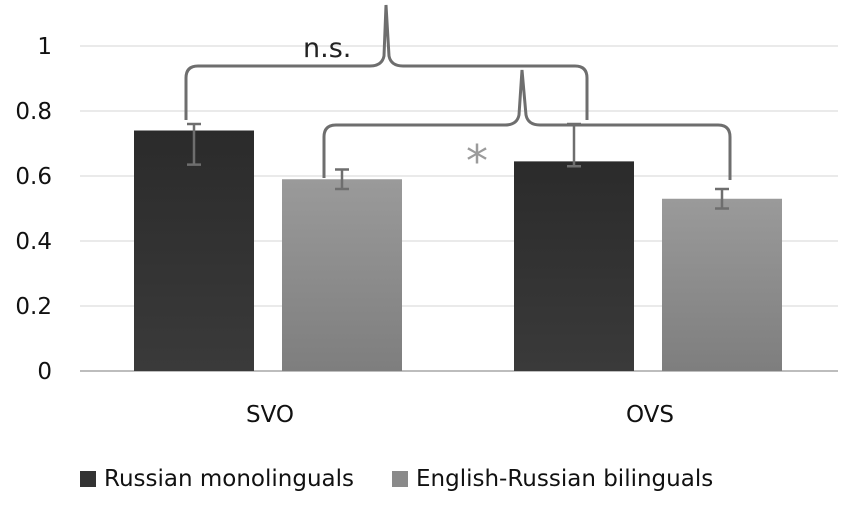  I want to click on x-axis-categories: SVO OVS, so click(460, 415).